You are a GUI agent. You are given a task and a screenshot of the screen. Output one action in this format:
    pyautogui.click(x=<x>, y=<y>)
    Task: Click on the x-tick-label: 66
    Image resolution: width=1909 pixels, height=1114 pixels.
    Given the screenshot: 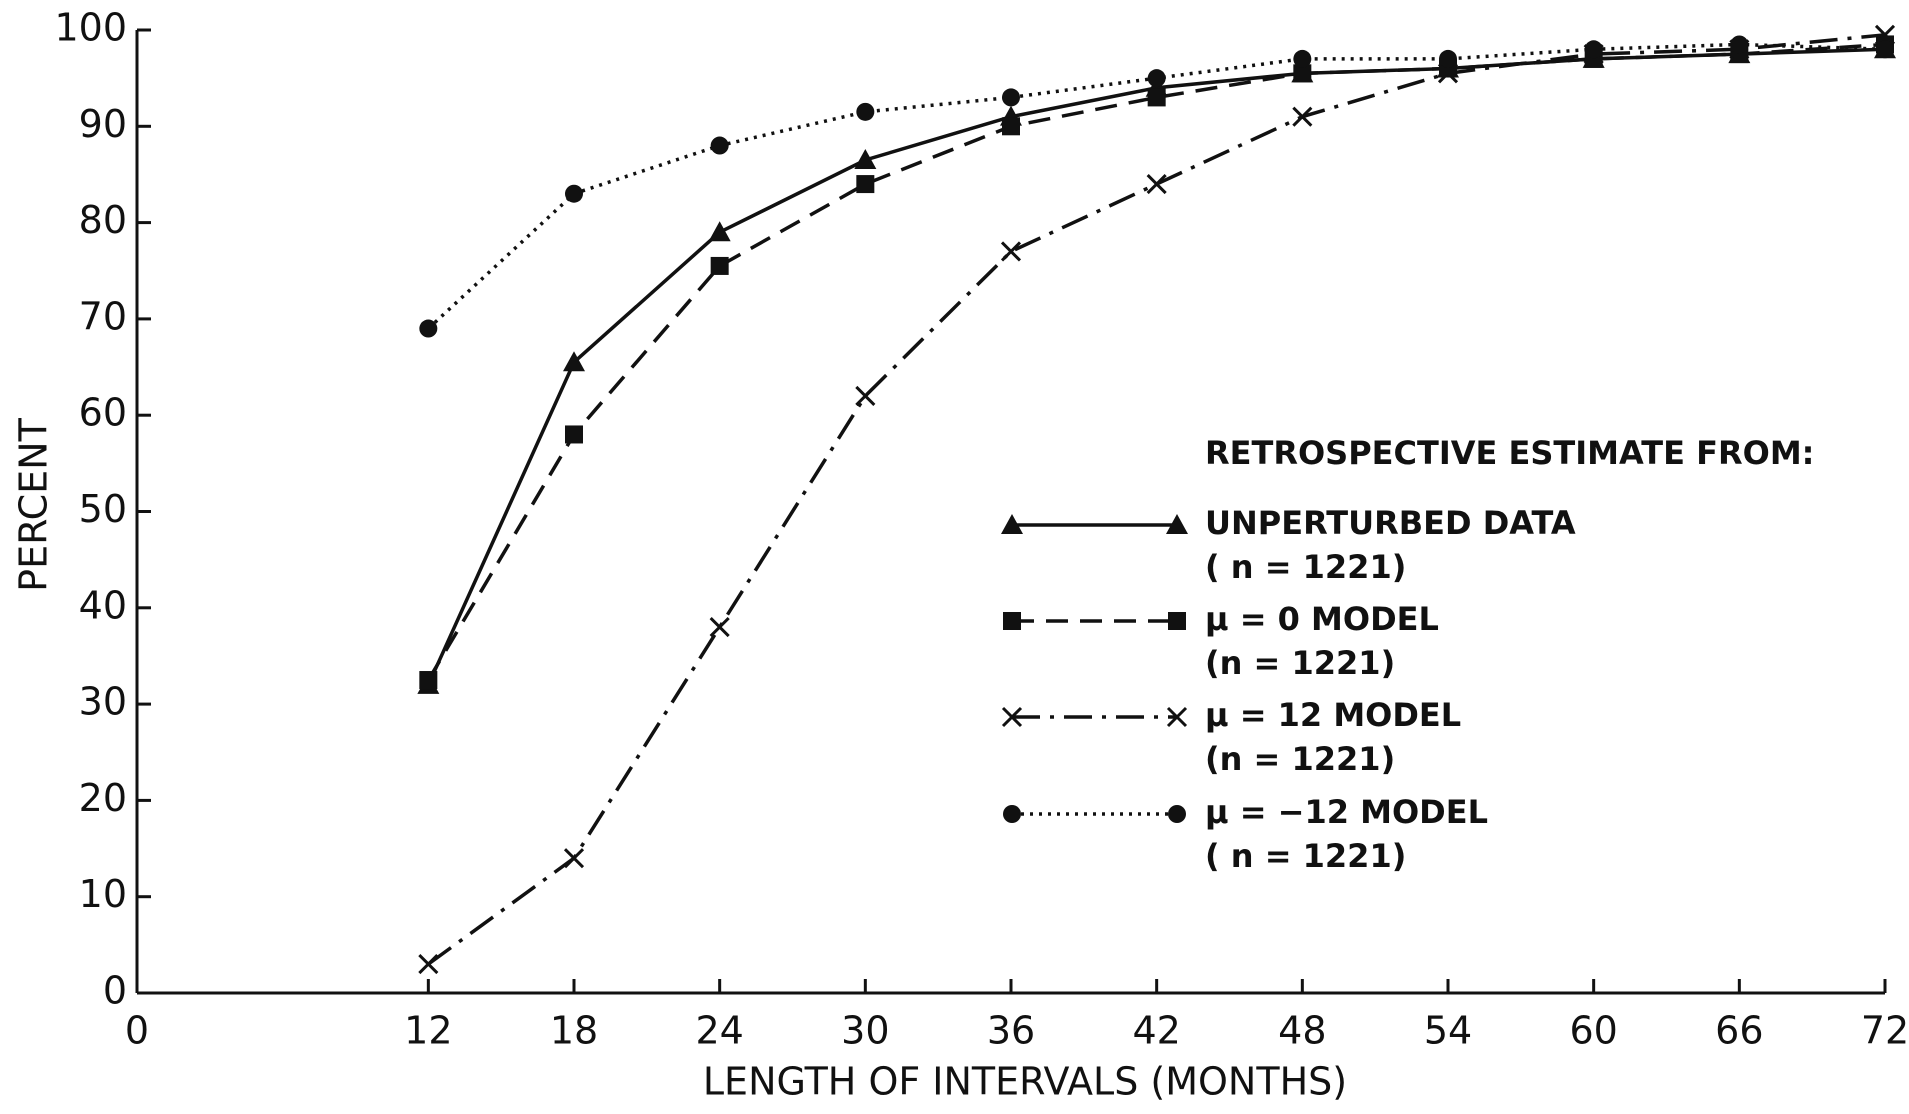 What is the action you would take?
    pyautogui.click(x=1739, y=1031)
    